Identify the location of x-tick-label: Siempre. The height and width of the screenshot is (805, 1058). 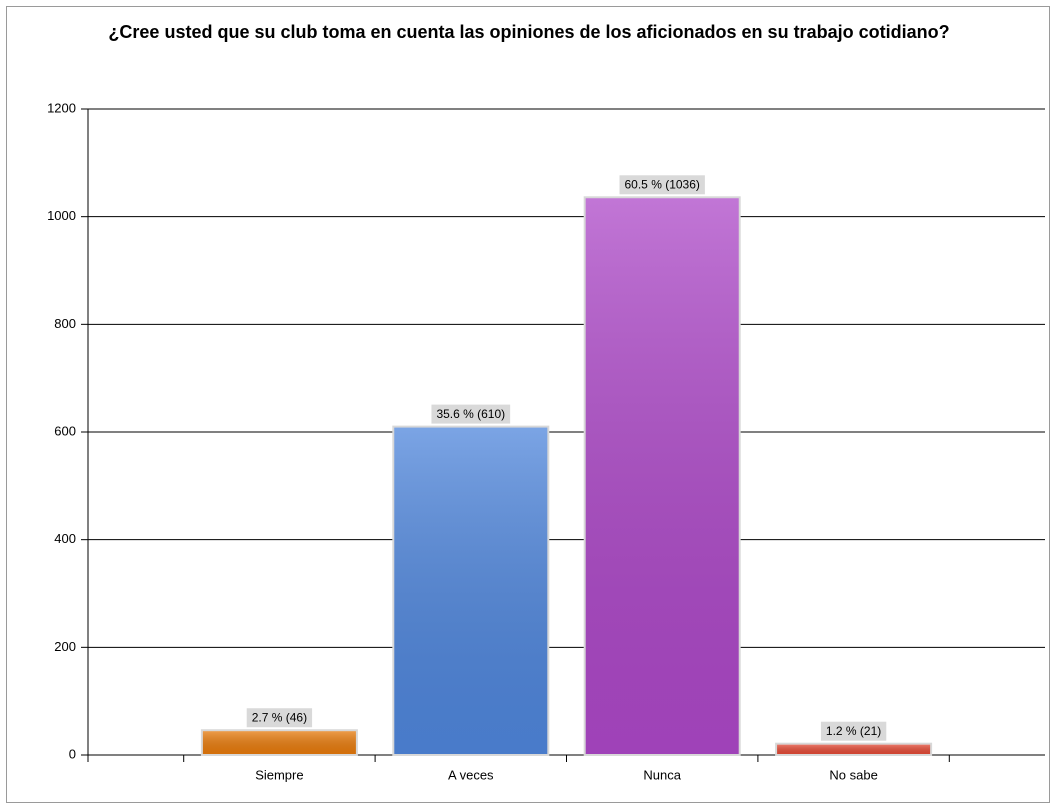
(279, 774).